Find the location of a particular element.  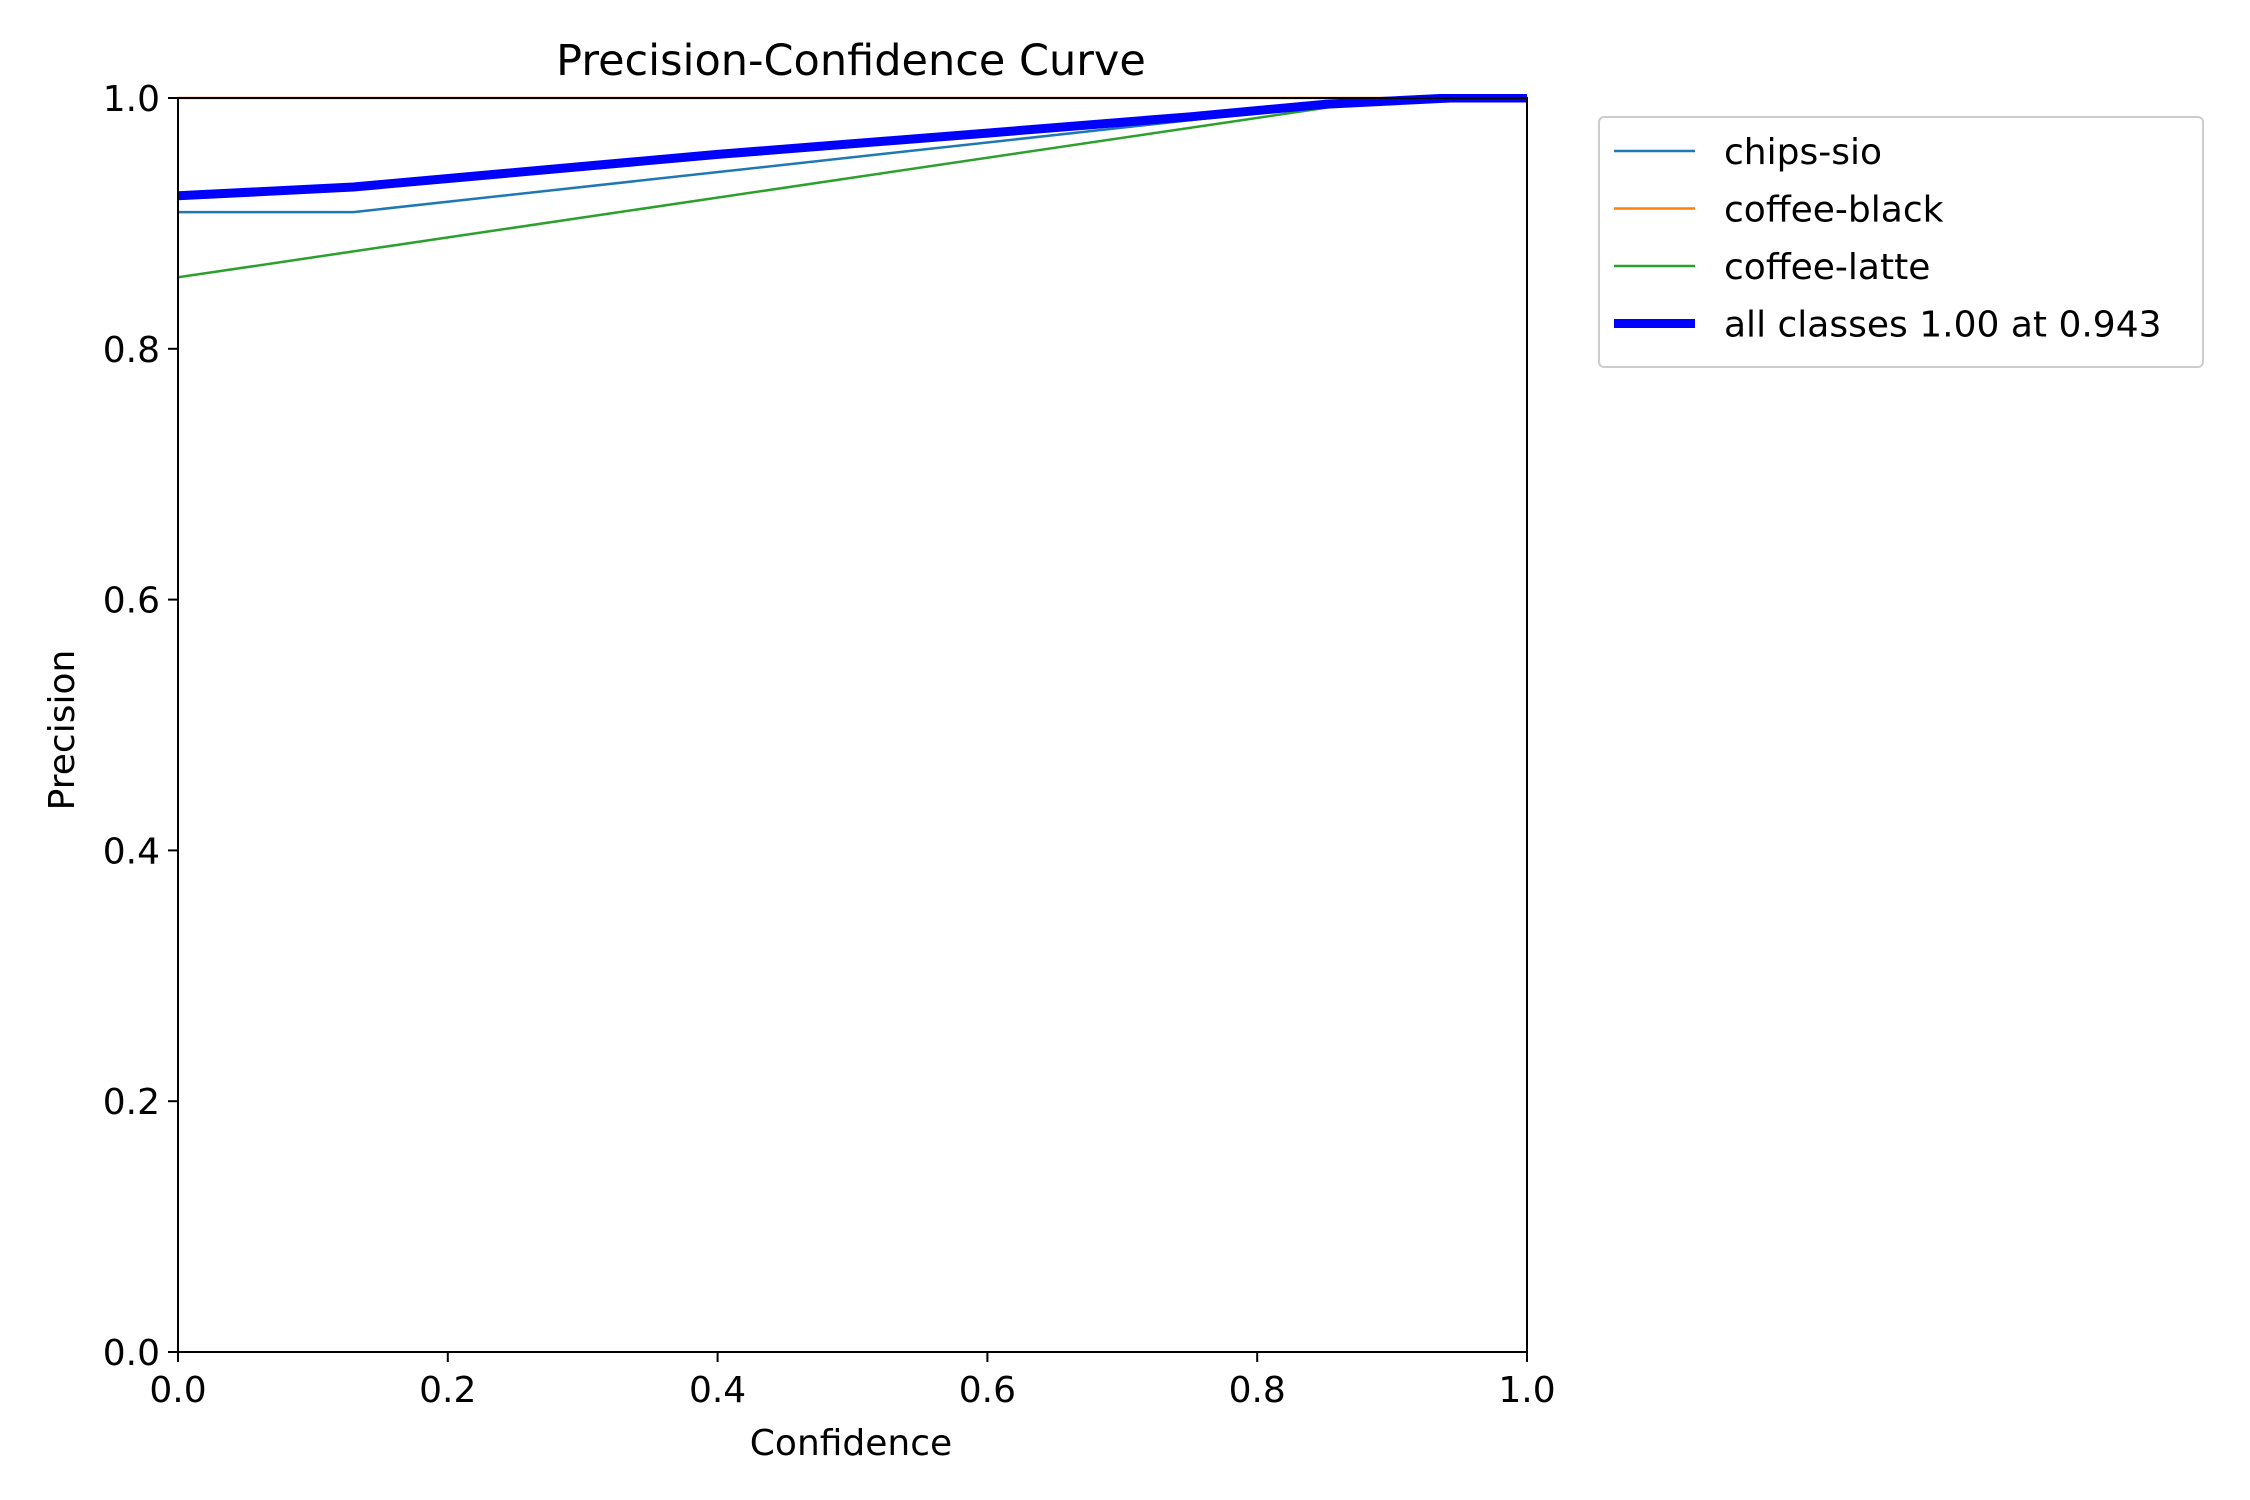

x-tick-label: 1.0 is located at coordinates (1526, 1390).